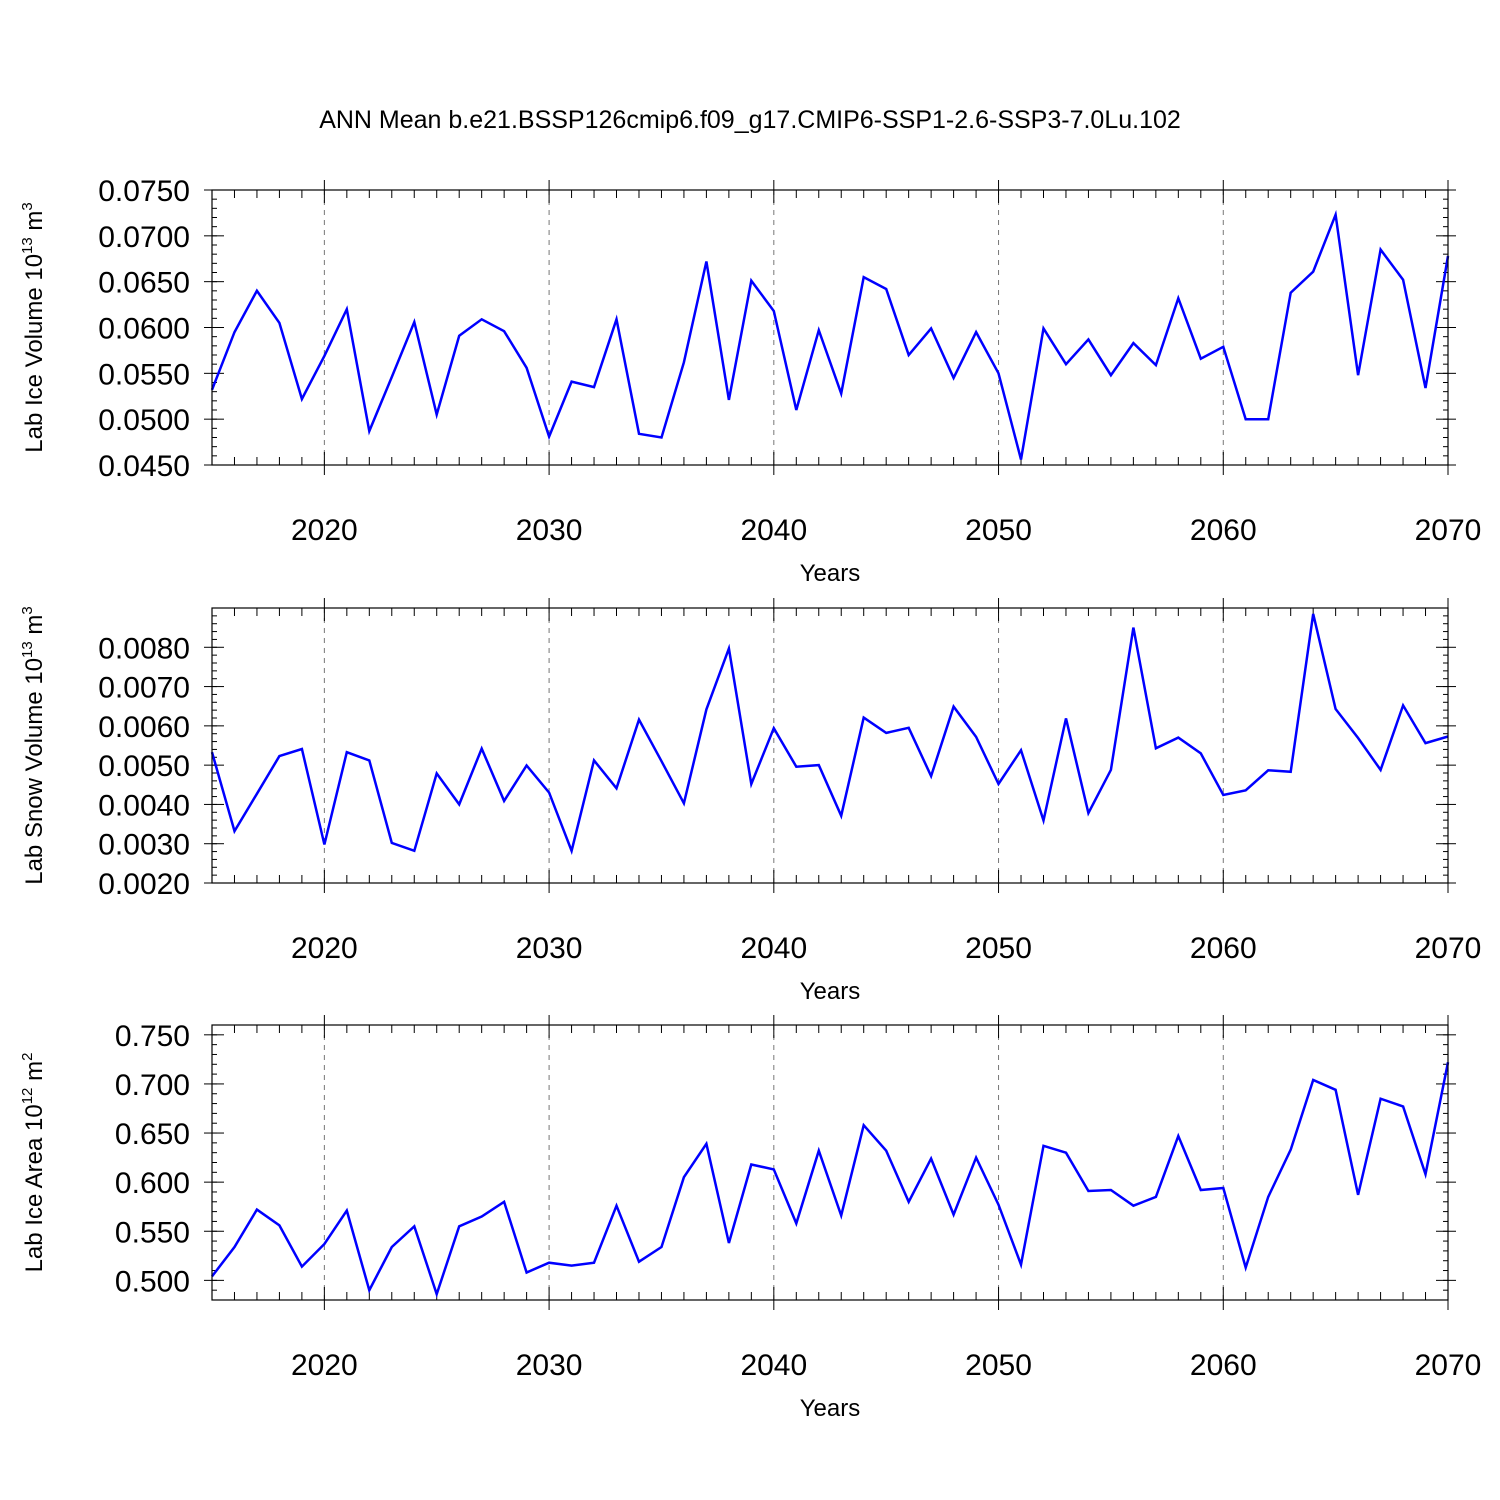 Image resolution: width=1500 pixels, height=1500 pixels. Describe the element at coordinates (144, 884) in the screenshot. I see `y-tick-label: 0.0020` at that location.